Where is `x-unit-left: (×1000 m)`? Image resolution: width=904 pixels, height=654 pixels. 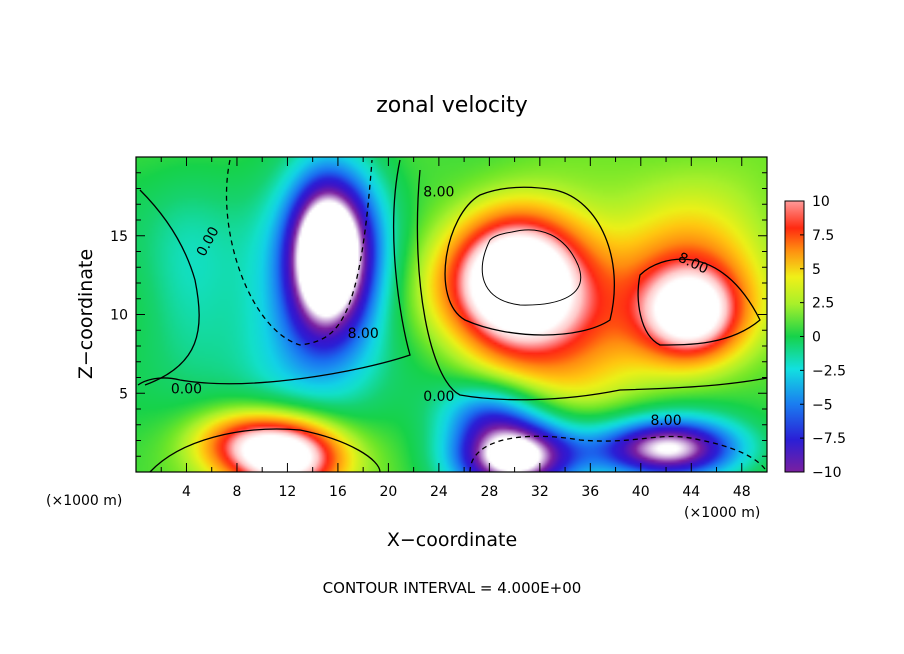 x-unit-left: (×1000 m) is located at coordinates (84, 501).